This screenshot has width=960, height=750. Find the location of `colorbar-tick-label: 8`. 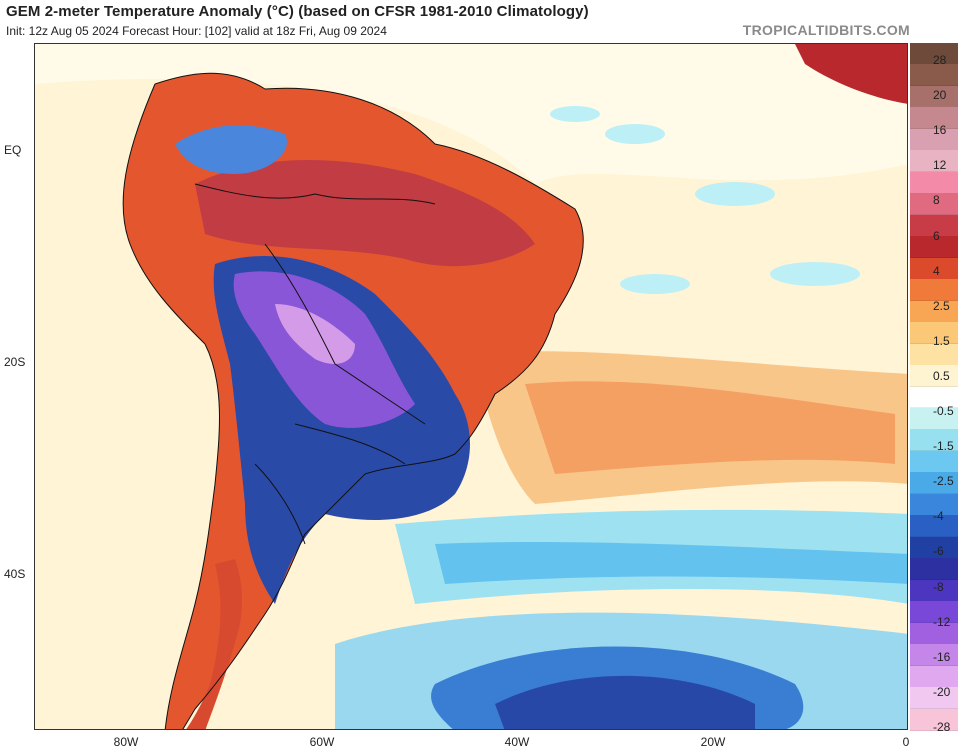

colorbar-tick-label: 8 is located at coordinates (936, 200).